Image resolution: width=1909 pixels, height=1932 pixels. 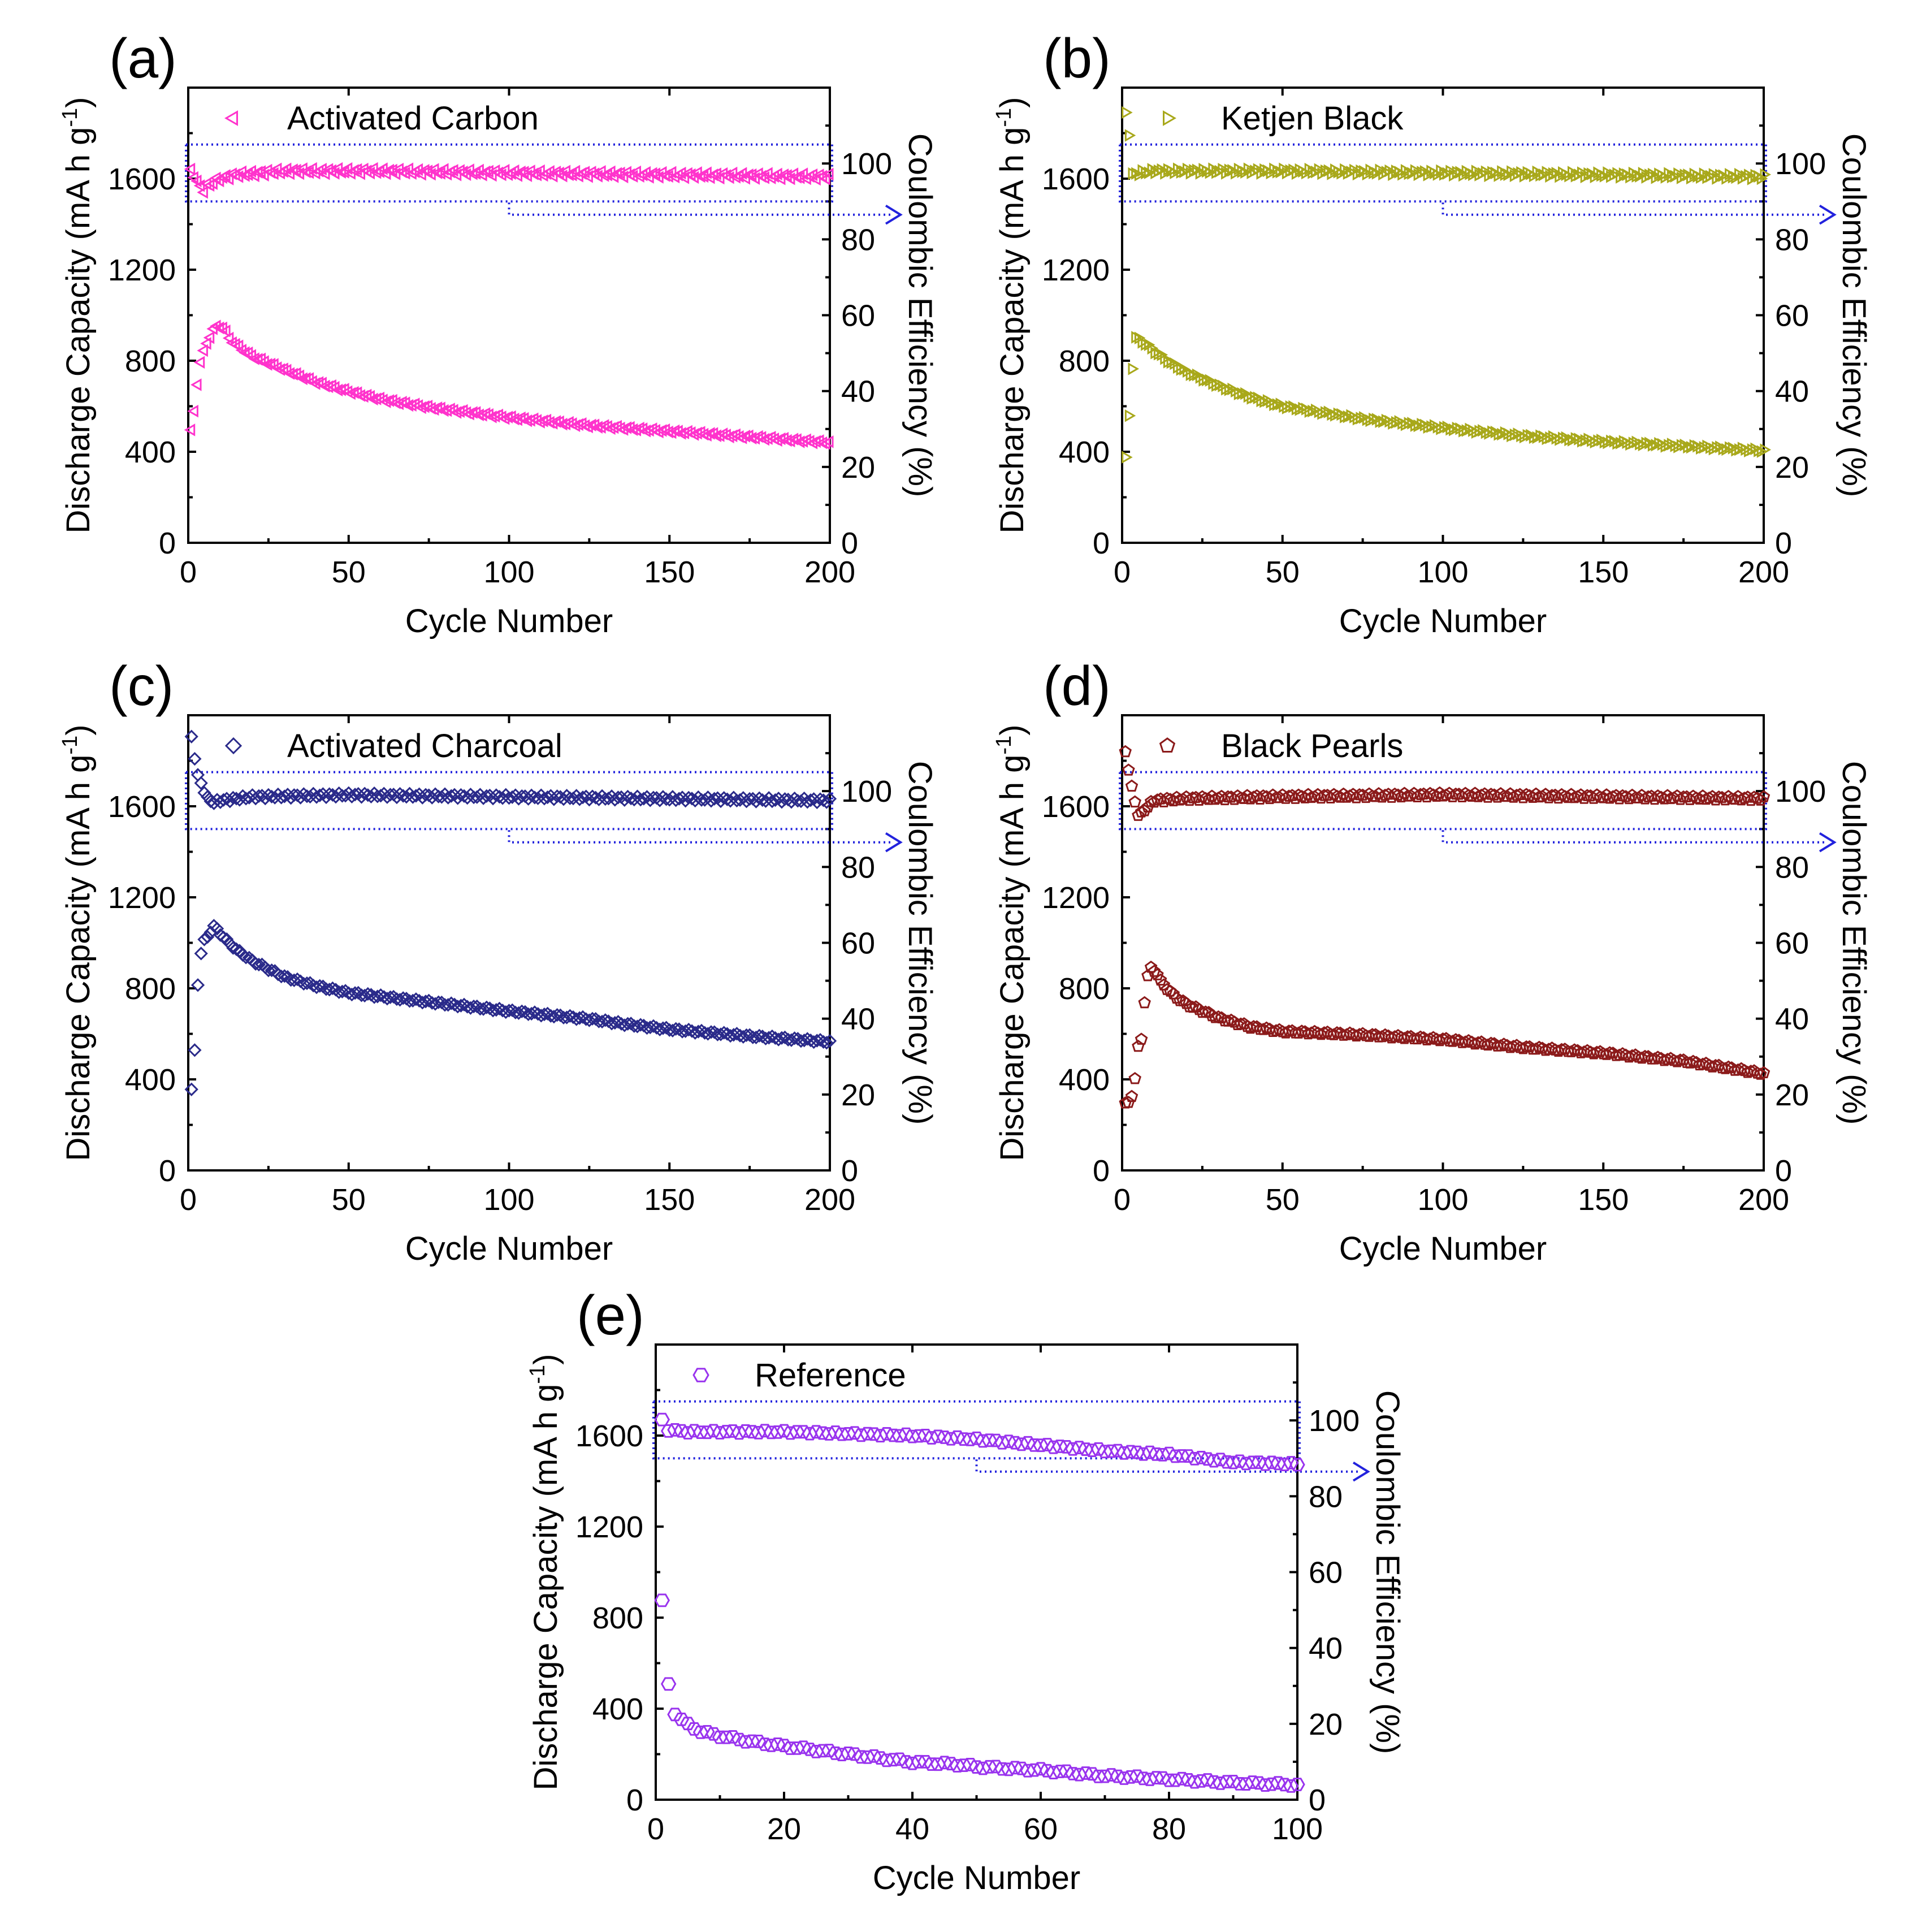 I want to click on y2-tick-label: 80, so click(x=1792, y=867).